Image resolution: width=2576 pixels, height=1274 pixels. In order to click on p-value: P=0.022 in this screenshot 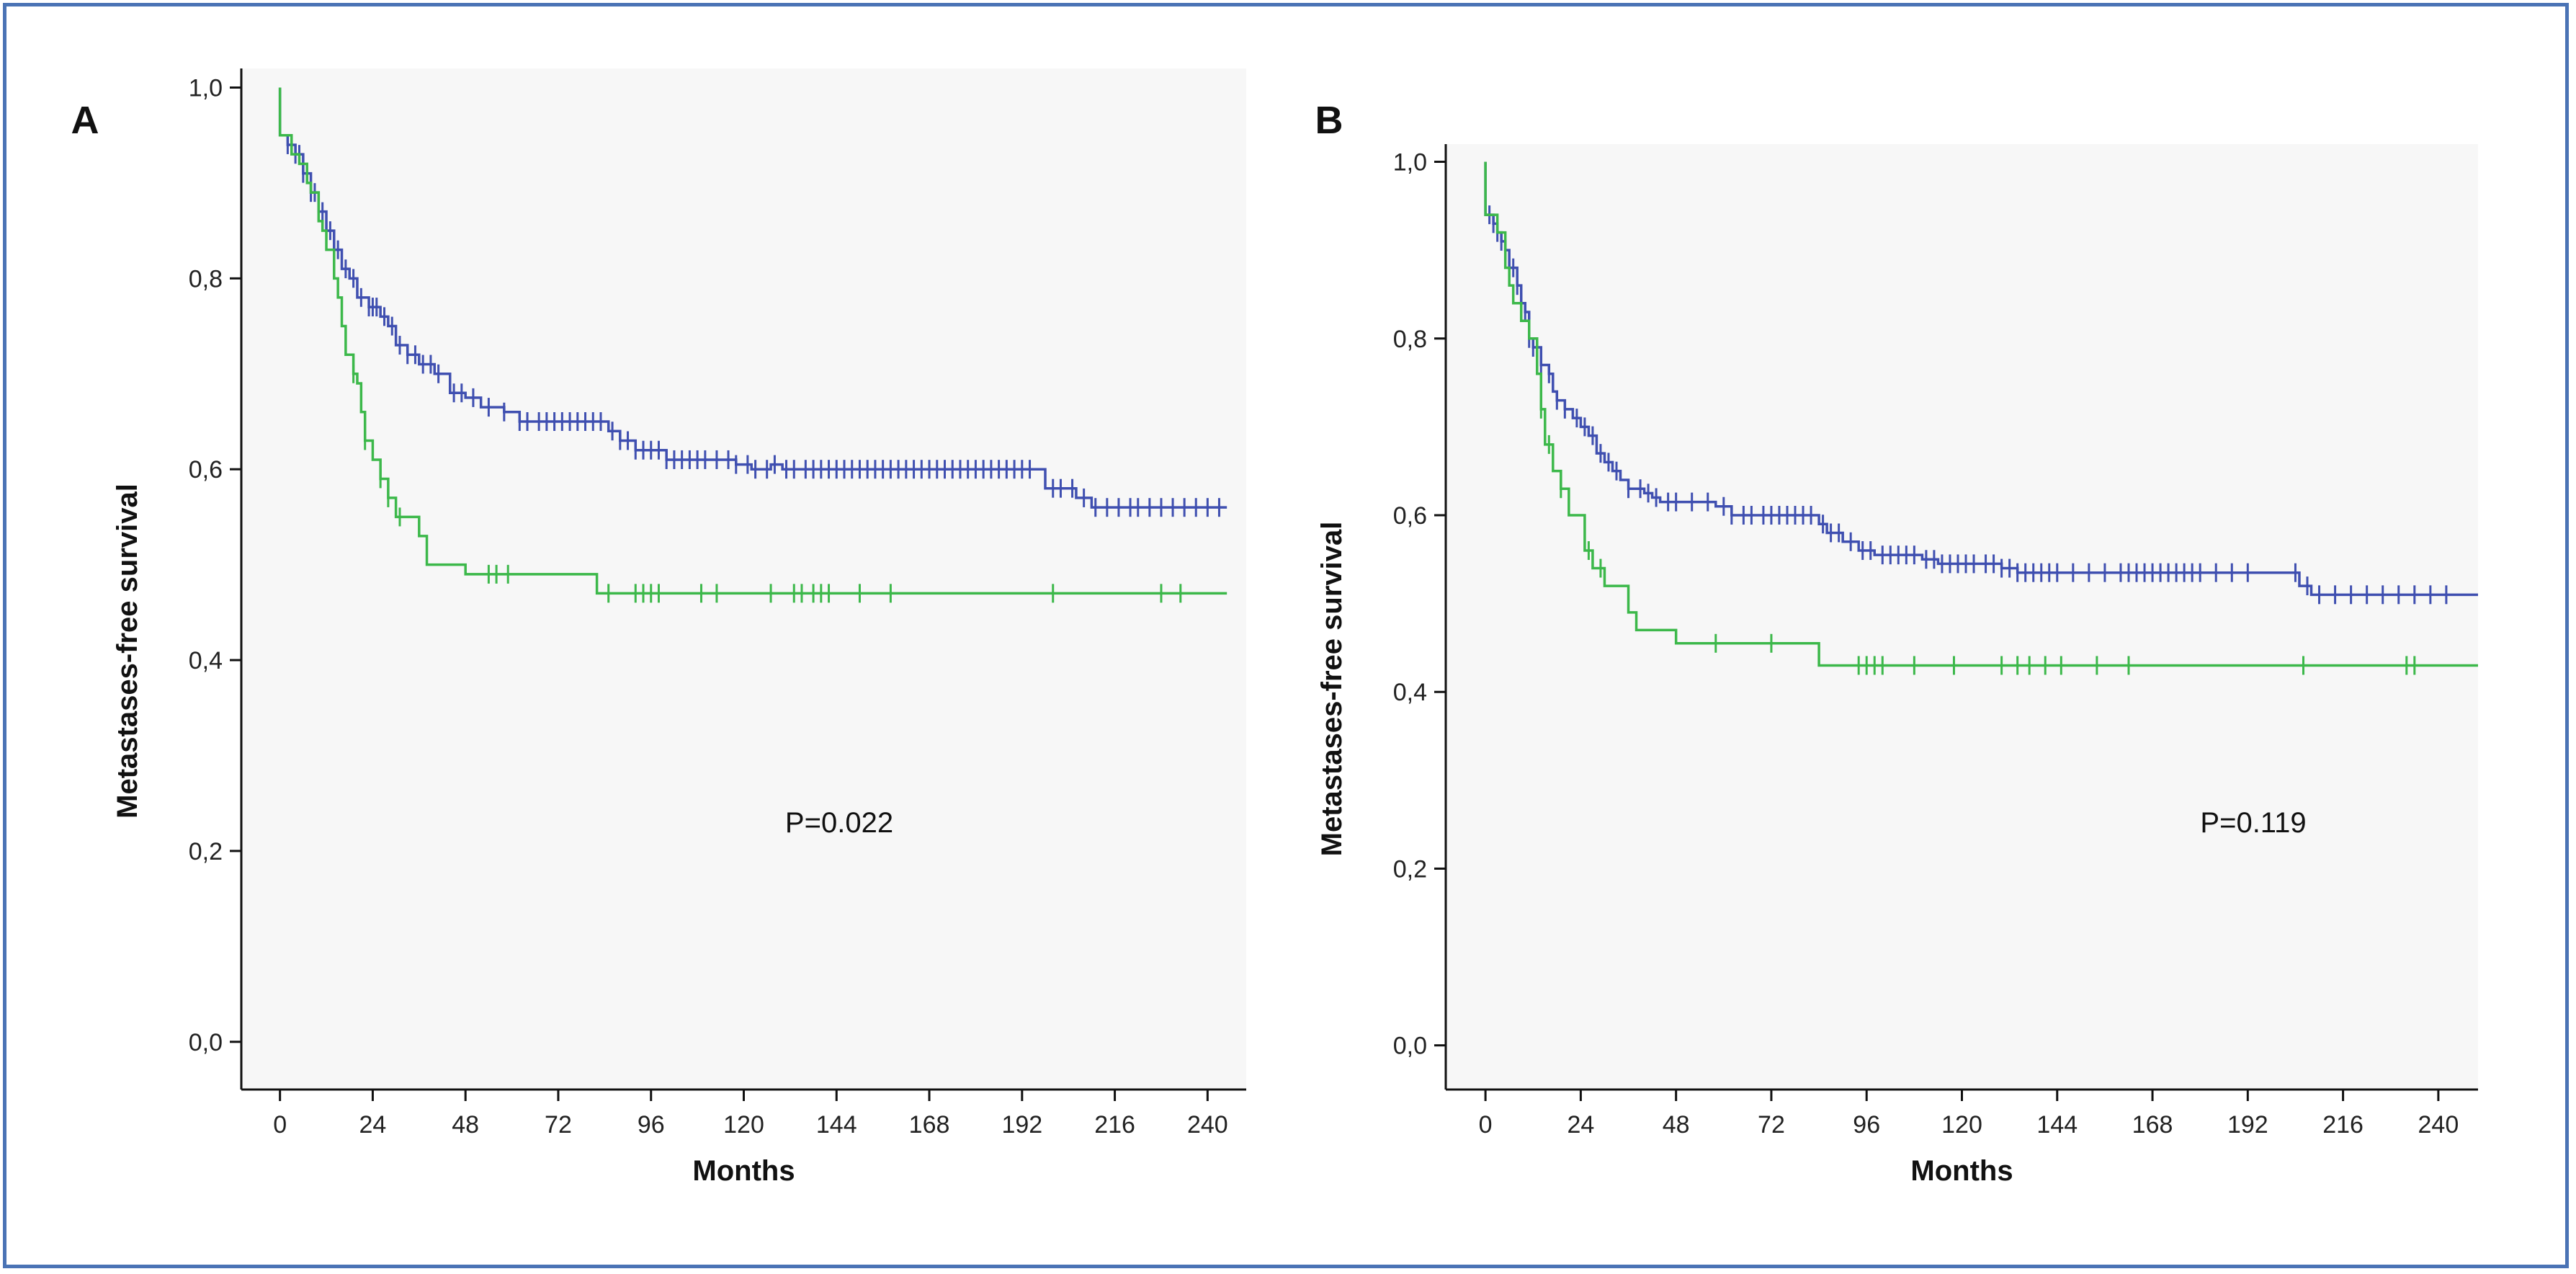, I will do `click(839, 823)`.